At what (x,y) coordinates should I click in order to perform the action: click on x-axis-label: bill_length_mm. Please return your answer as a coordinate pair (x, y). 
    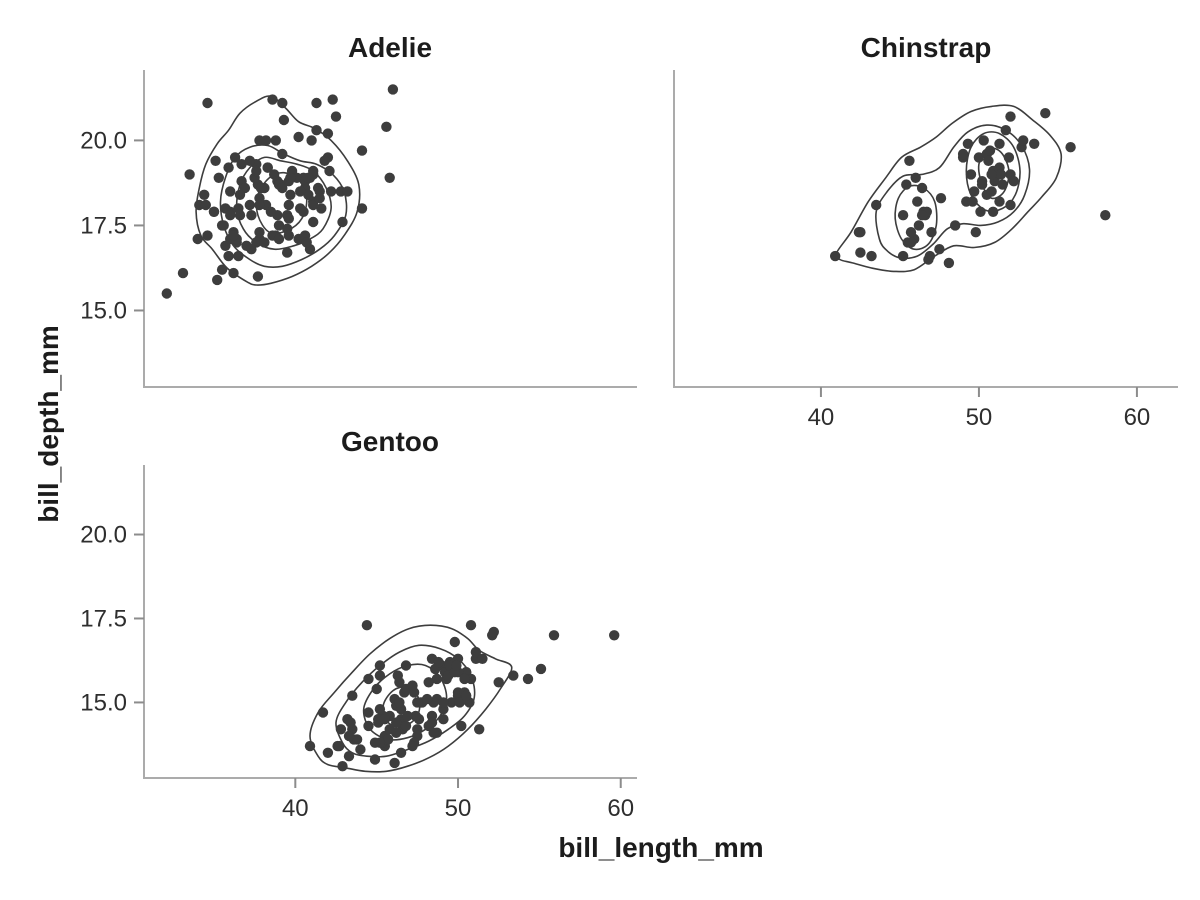
    Looking at the image, I should click on (661, 847).